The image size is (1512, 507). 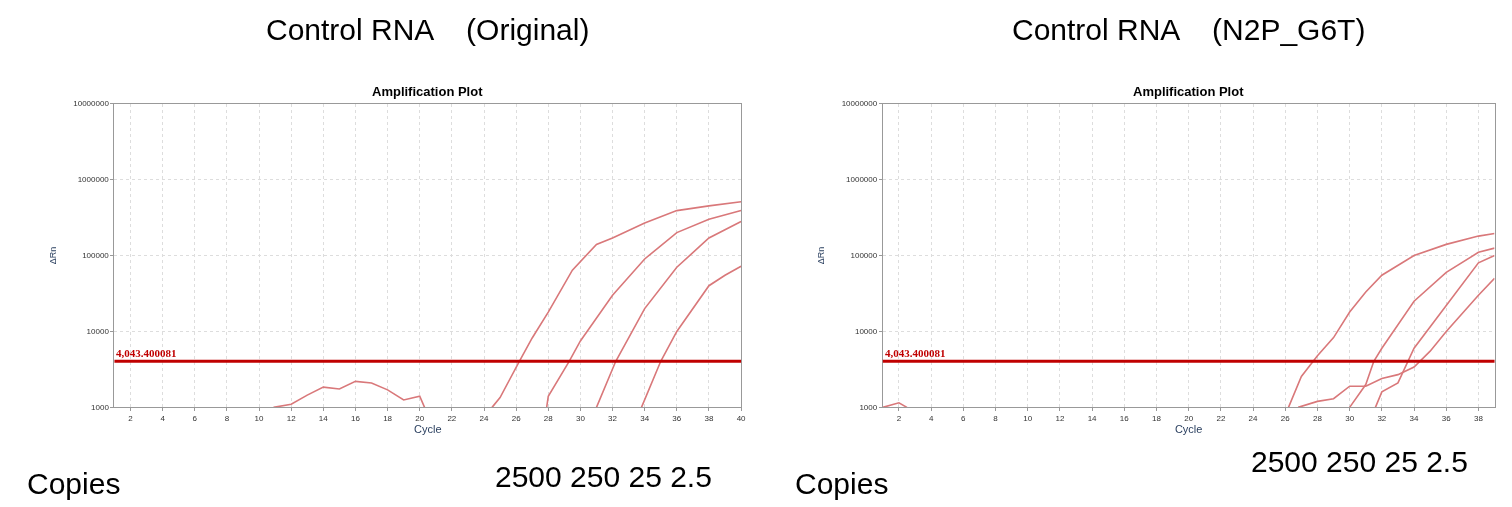 What do you see at coordinates (428, 29) in the screenshot?
I see `chart-title: Control RNA (Original)` at bounding box center [428, 29].